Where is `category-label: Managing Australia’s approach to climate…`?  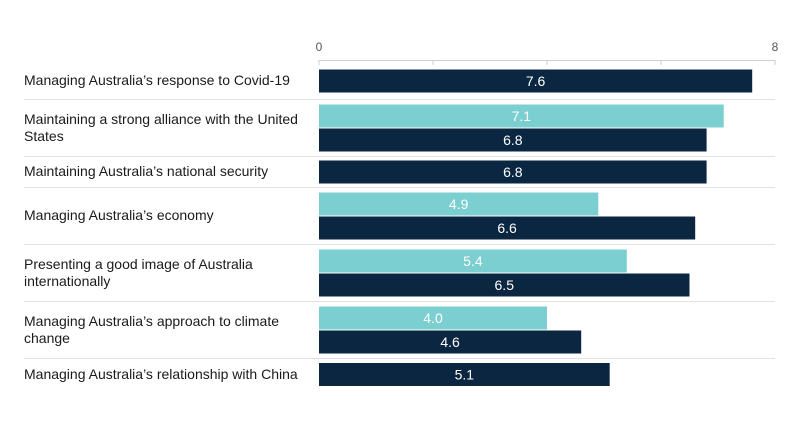 category-label: Managing Australia’s approach to climate… is located at coordinates (152, 329).